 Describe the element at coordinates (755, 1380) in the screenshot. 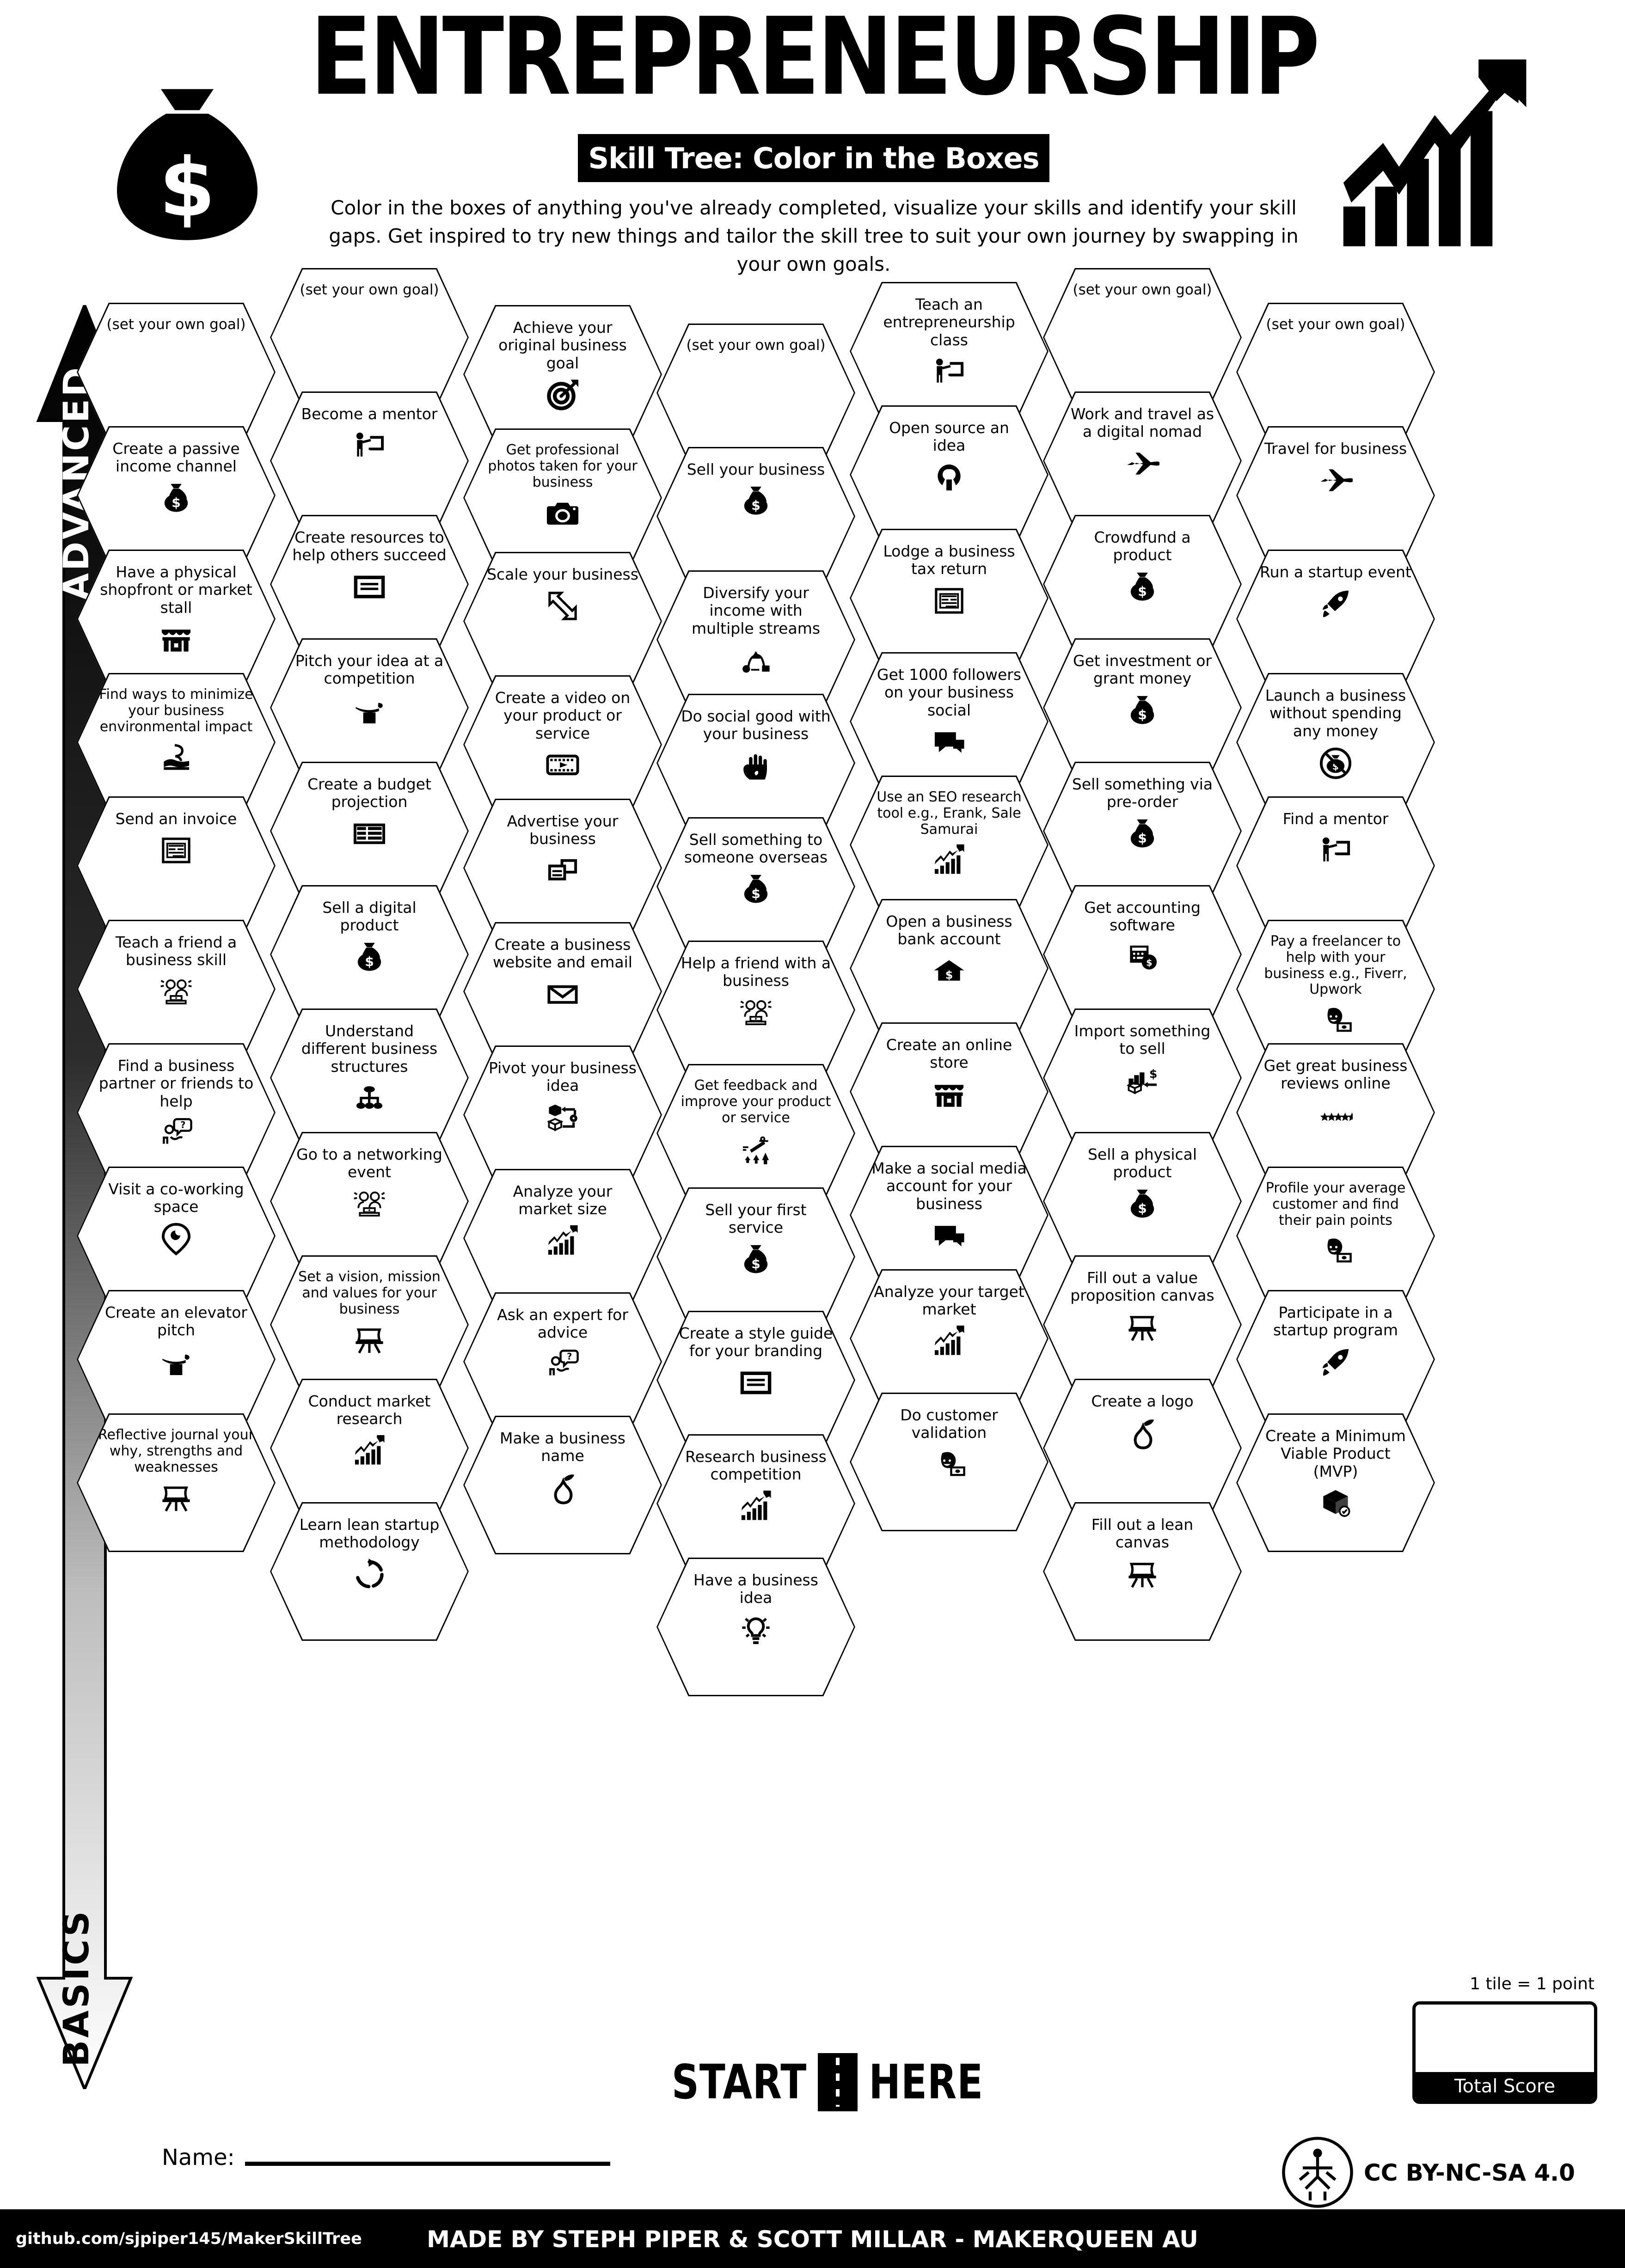

I see `skill-tile: Create a style guide for your branding` at that location.